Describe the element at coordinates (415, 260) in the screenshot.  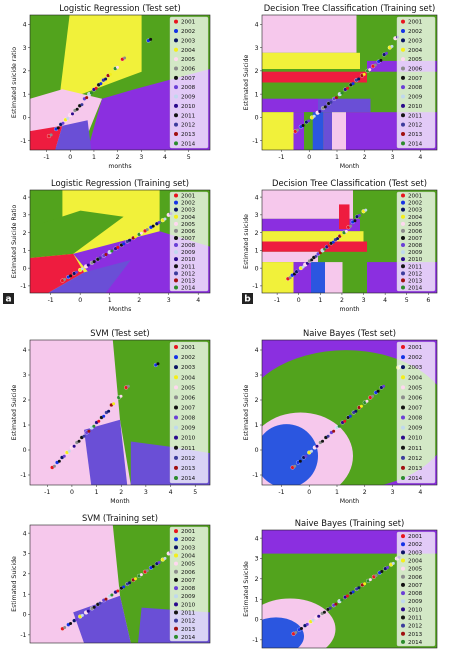
I see `legend-entry: 2010` at that location.